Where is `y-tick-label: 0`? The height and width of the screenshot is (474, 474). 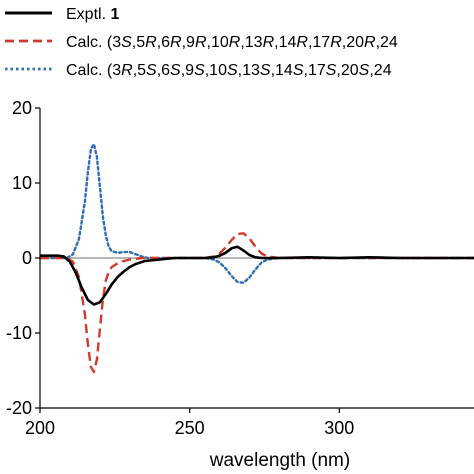
y-tick-label: 0 is located at coordinates (27, 258).